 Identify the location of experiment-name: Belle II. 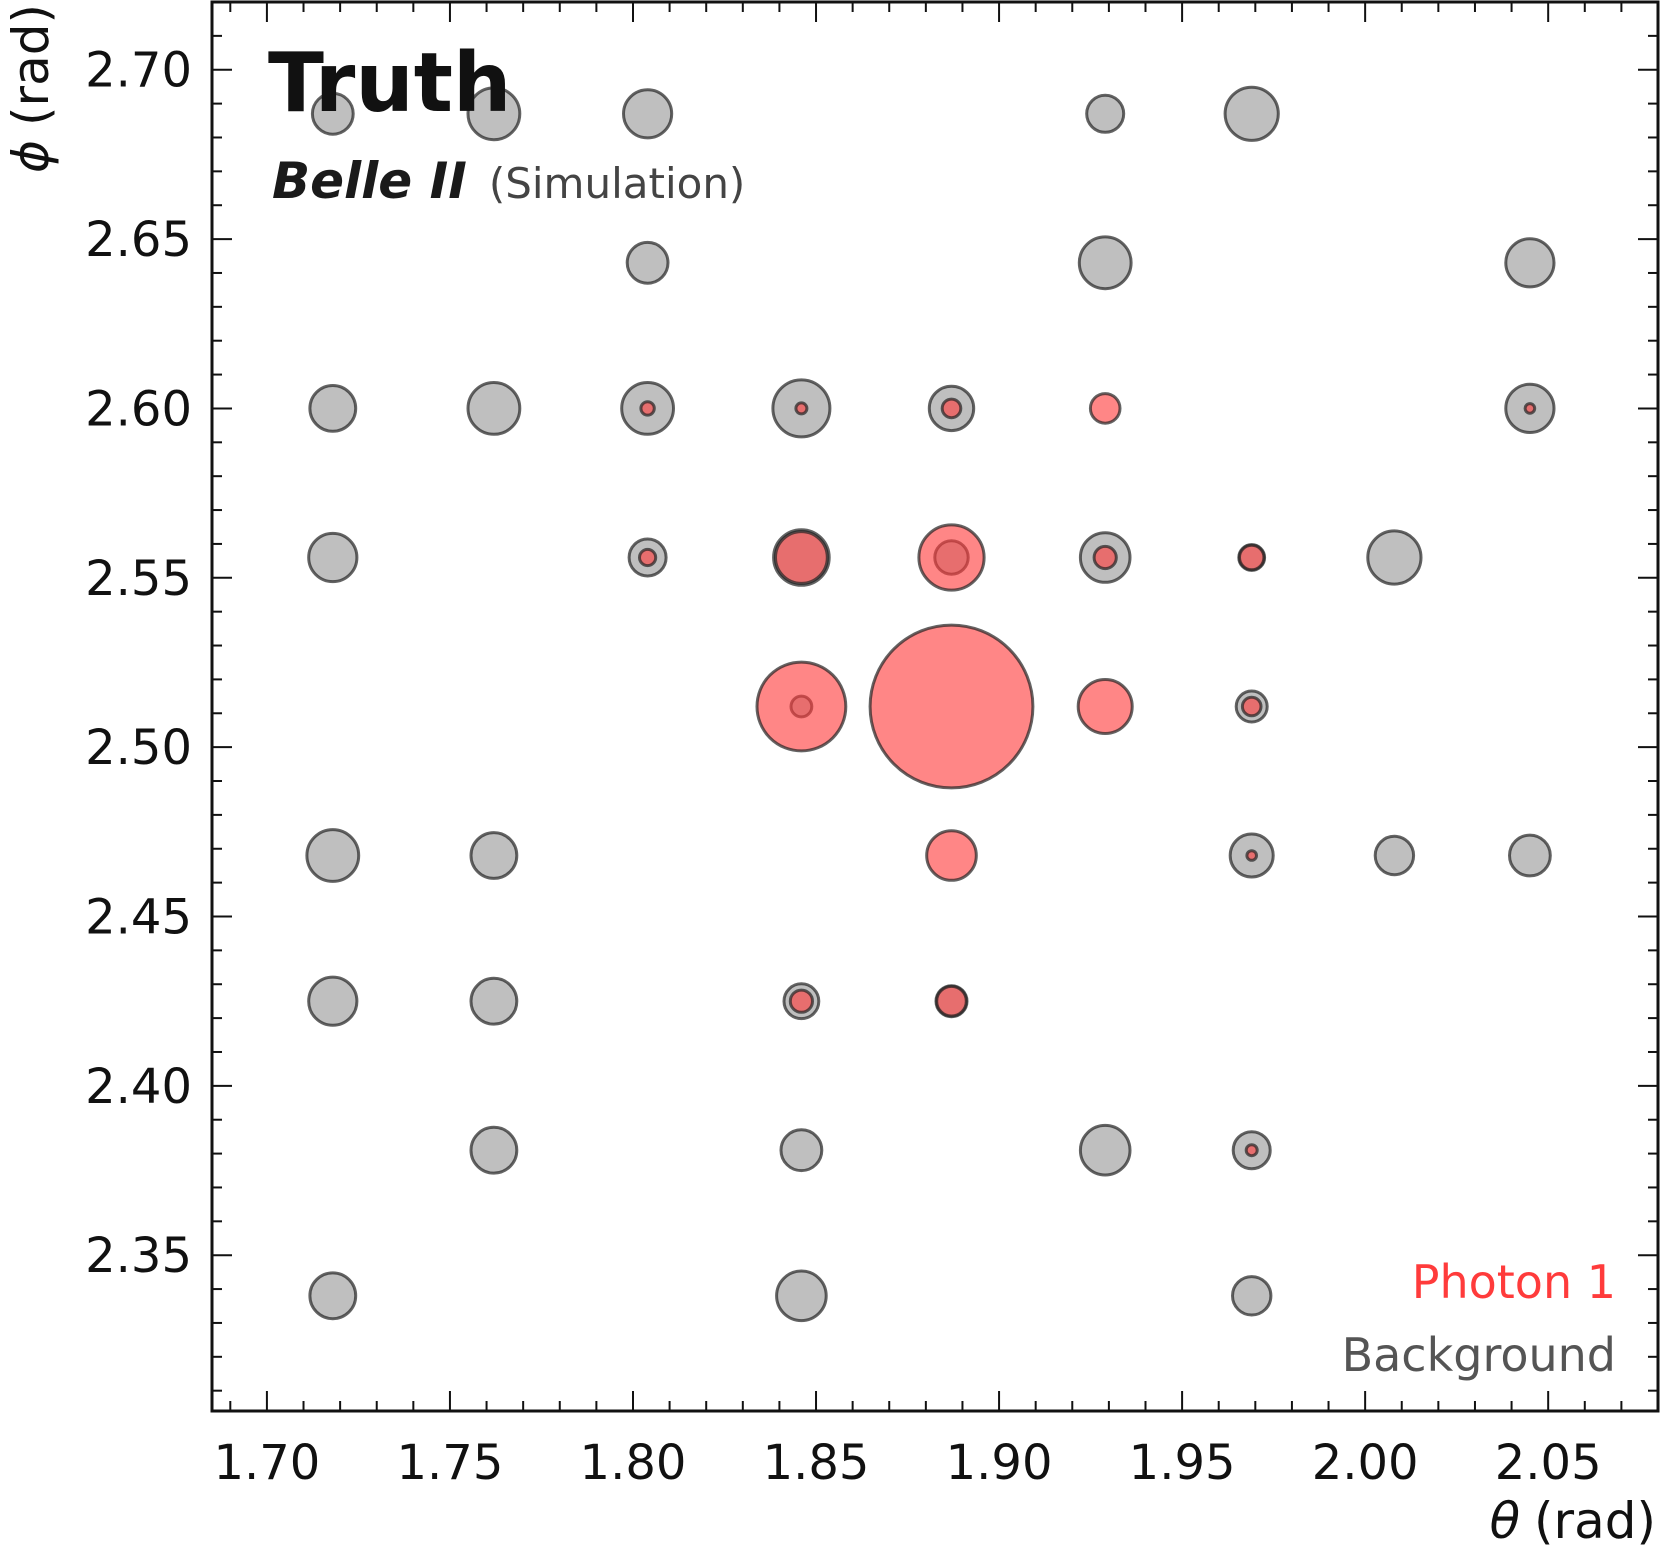
(369, 181).